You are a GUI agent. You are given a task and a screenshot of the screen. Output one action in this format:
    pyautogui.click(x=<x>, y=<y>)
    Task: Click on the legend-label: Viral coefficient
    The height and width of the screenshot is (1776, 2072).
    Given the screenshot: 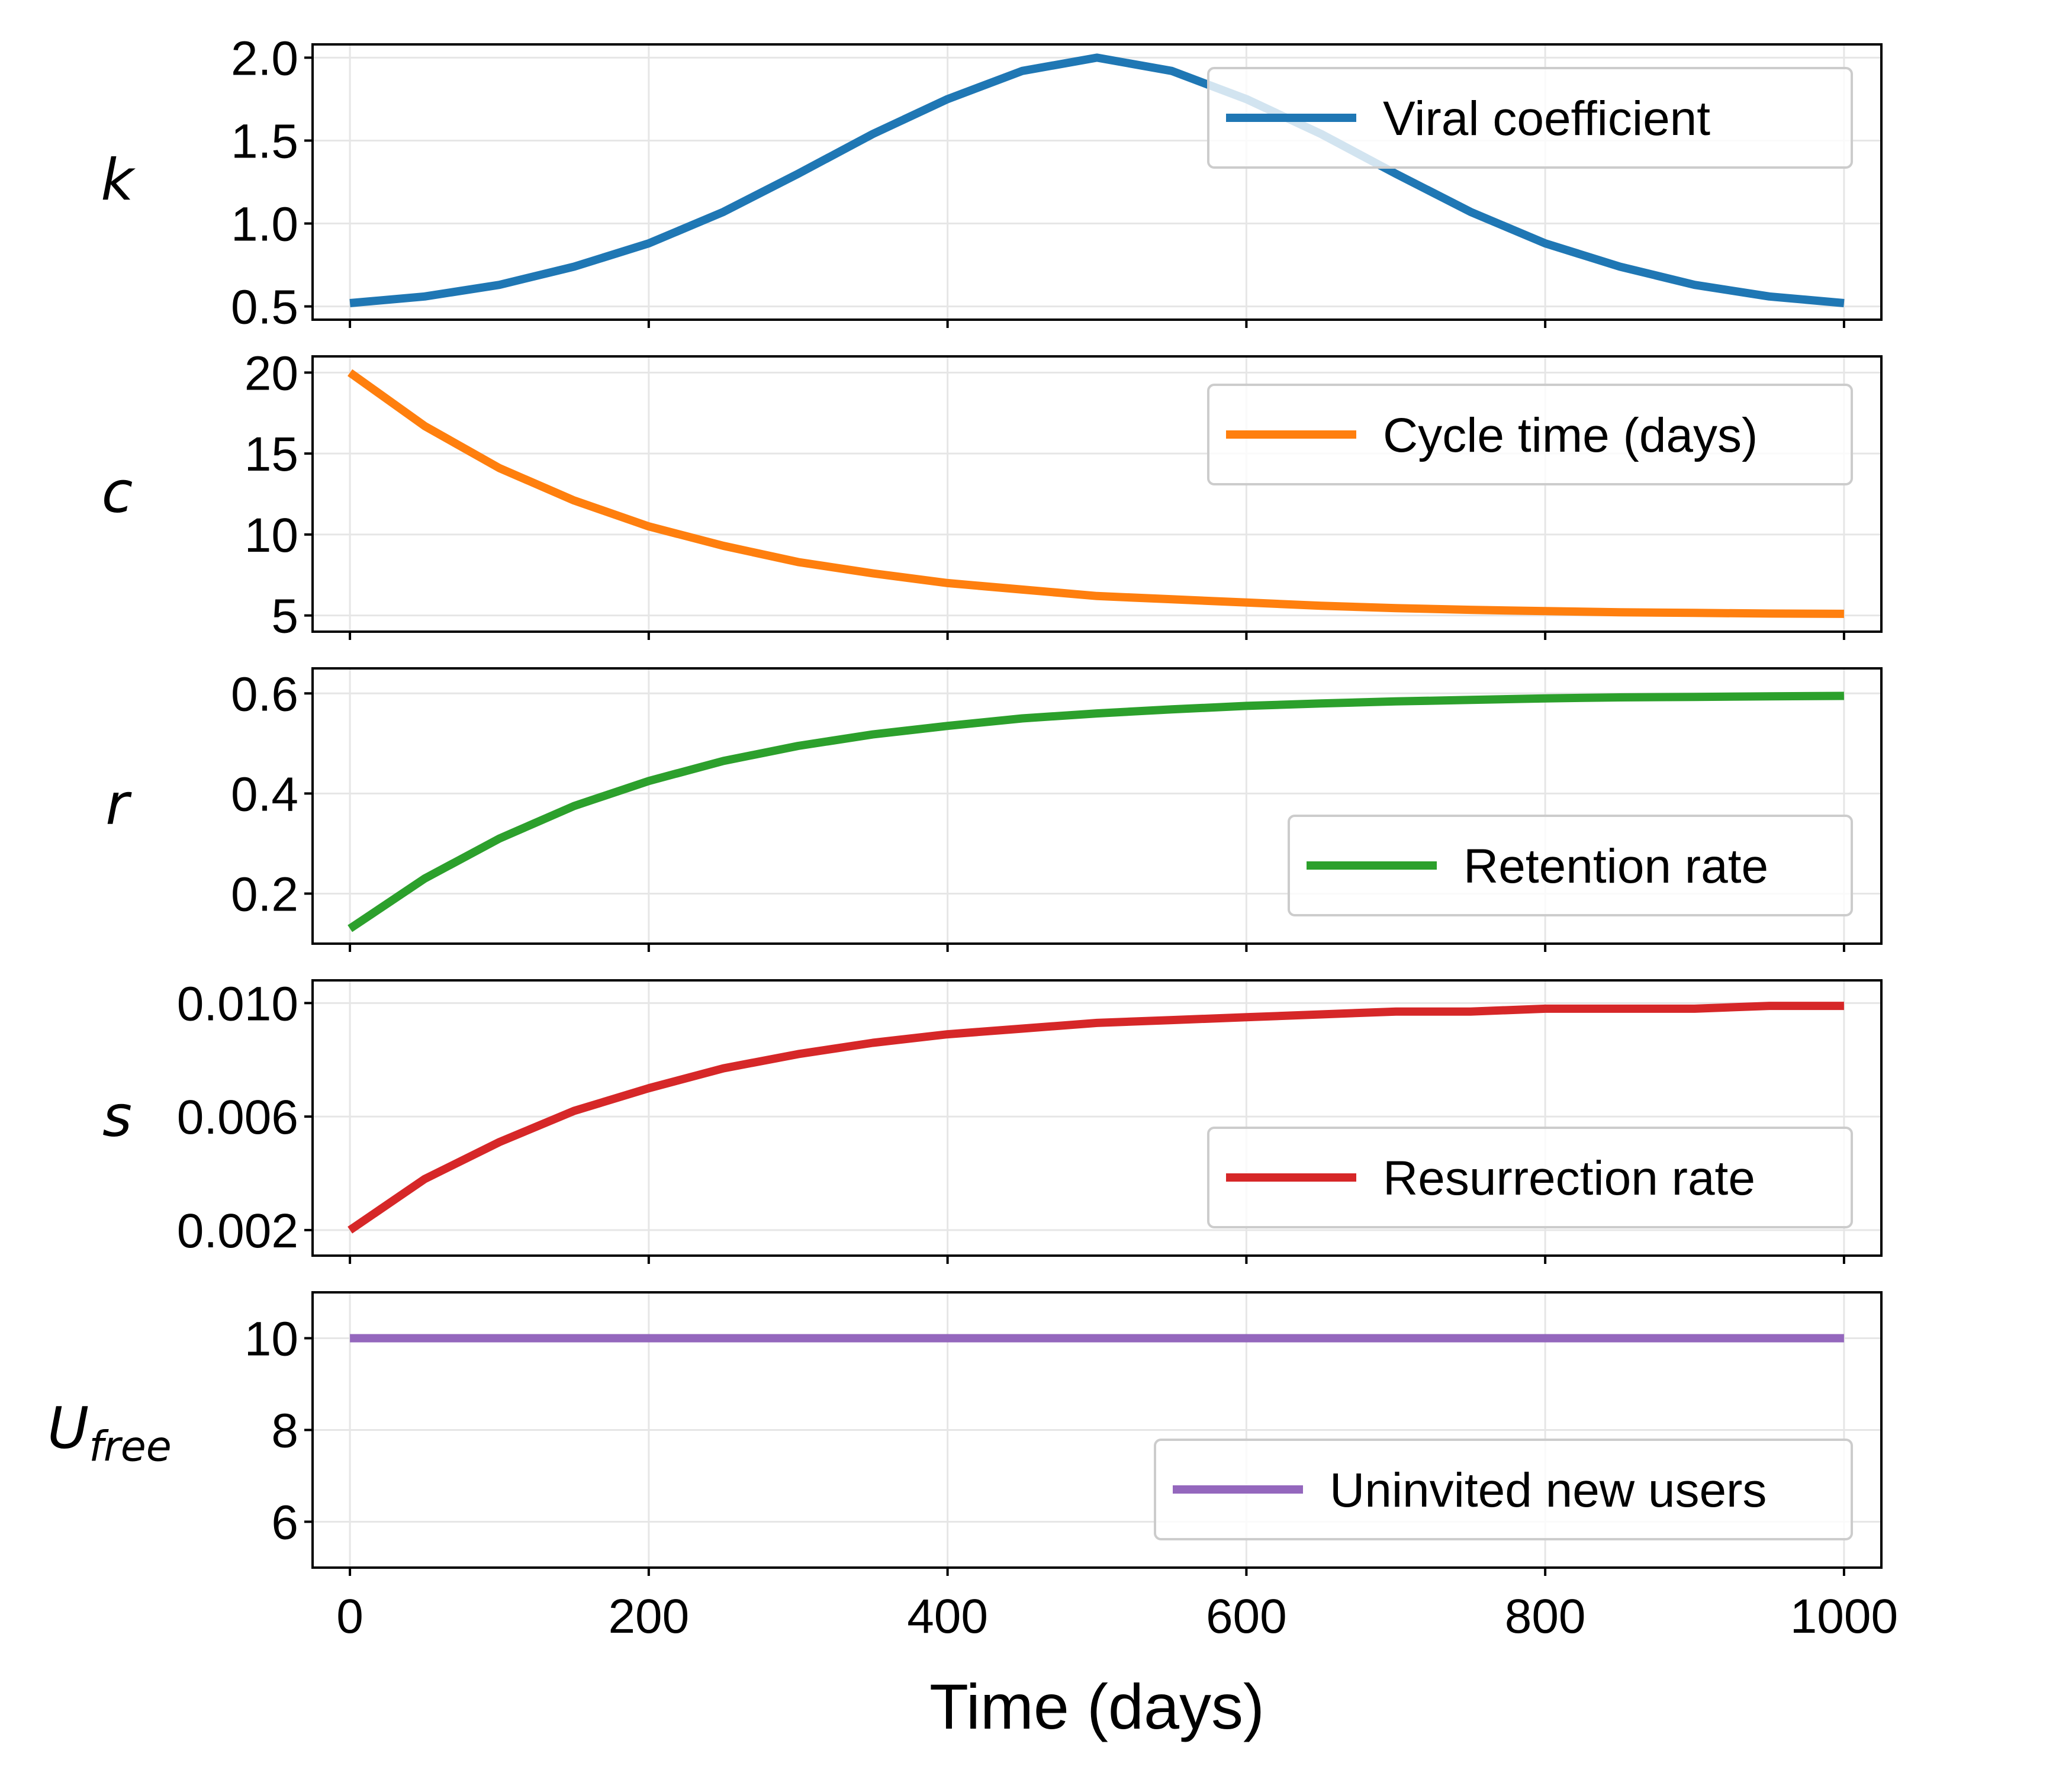 What is the action you would take?
    pyautogui.click(x=1546, y=119)
    